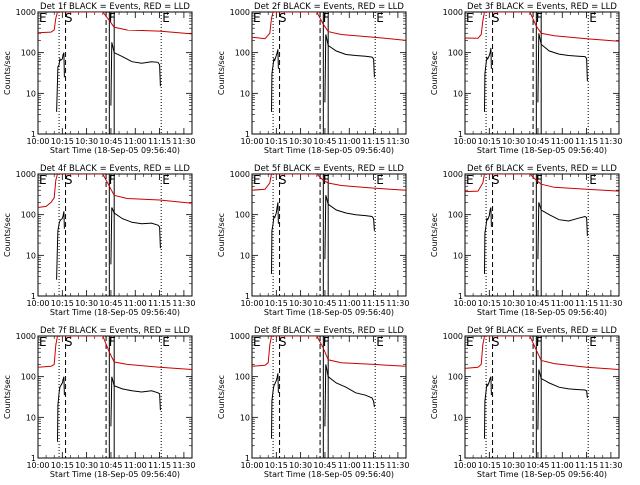 The width and height of the screenshot is (640, 485). I want to click on panel-title: Det 7f BLACK = Events, RED = LLD, so click(115, 331).